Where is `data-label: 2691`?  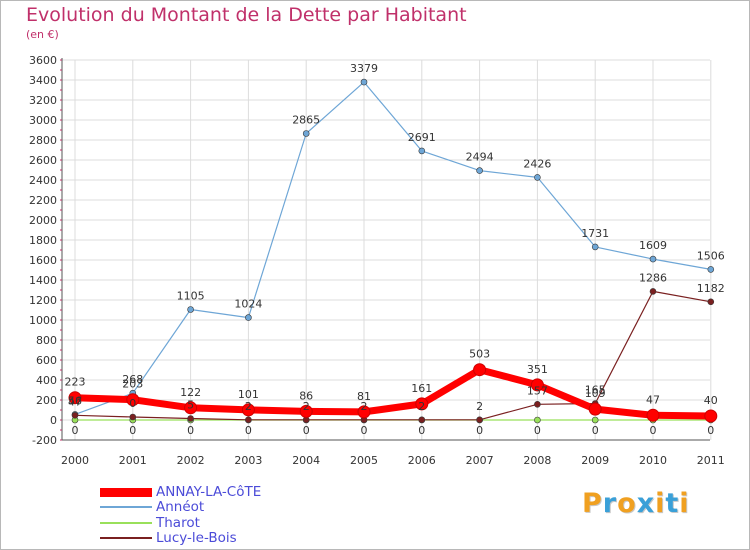
data-label: 2691 is located at coordinates (422, 137).